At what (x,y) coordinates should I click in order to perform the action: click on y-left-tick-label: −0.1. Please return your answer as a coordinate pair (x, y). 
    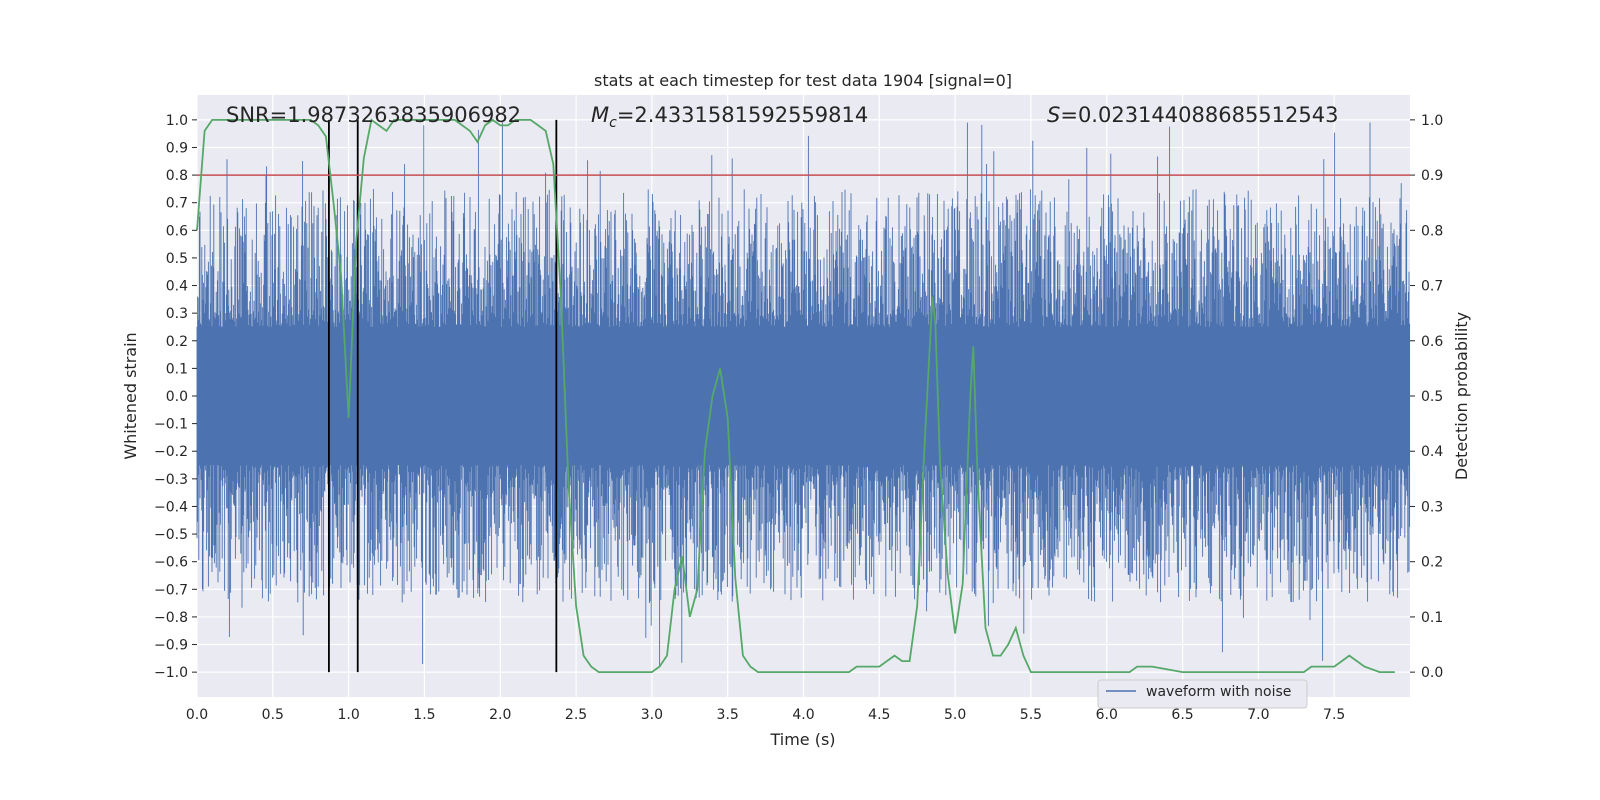
    Looking at the image, I should click on (171, 425).